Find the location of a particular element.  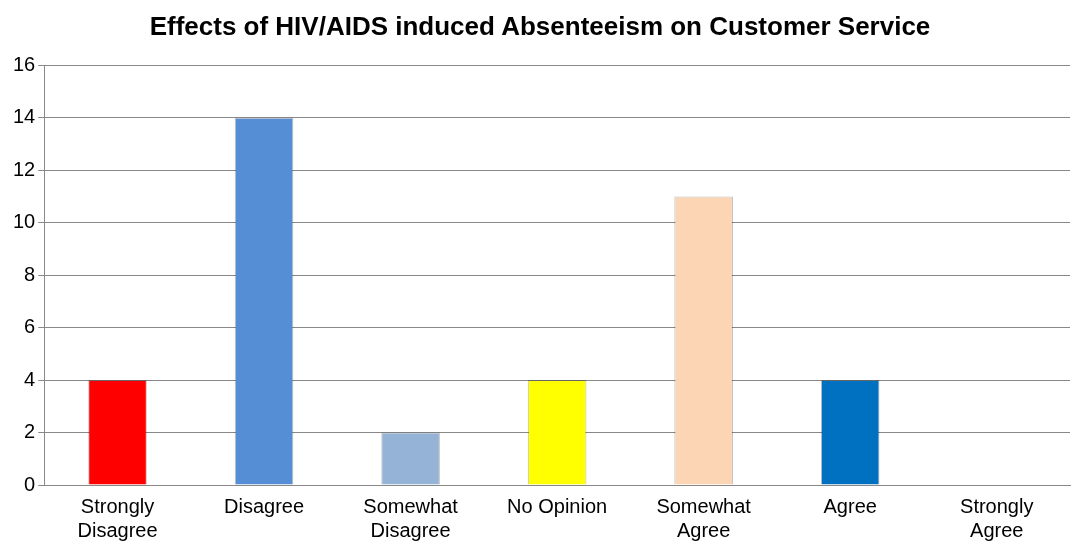

y-tick-label: 10 is located at coordinates (24, 221).